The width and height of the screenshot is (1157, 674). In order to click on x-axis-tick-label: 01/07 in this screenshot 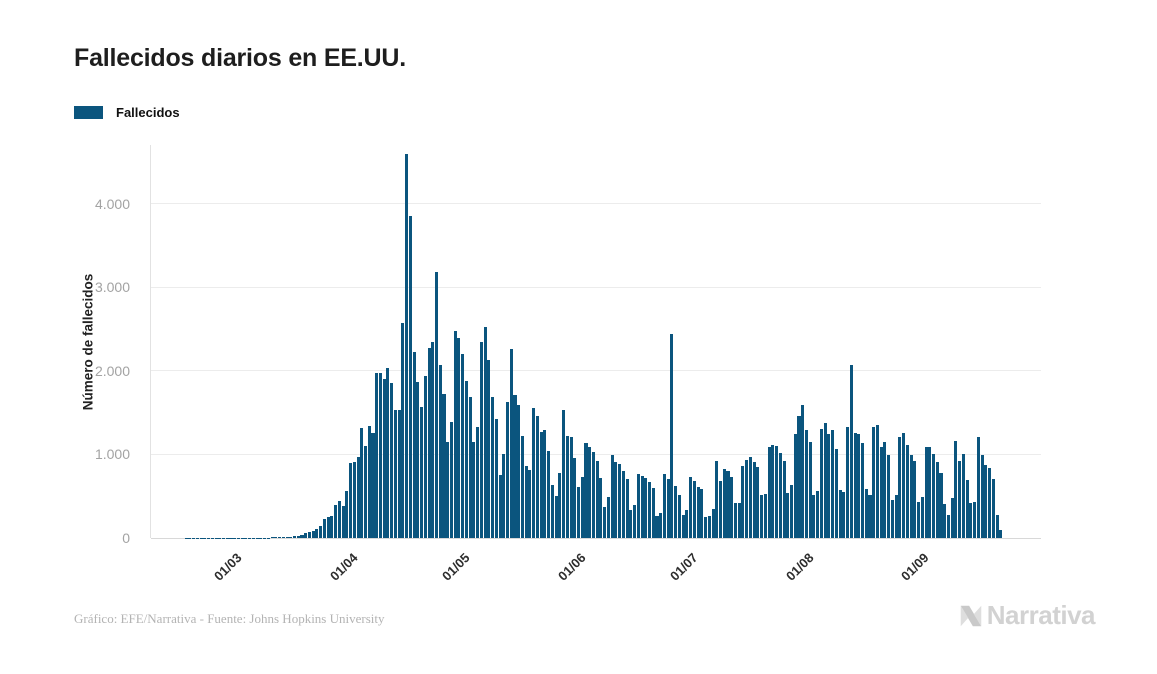, I will do `click(683, 567)`.